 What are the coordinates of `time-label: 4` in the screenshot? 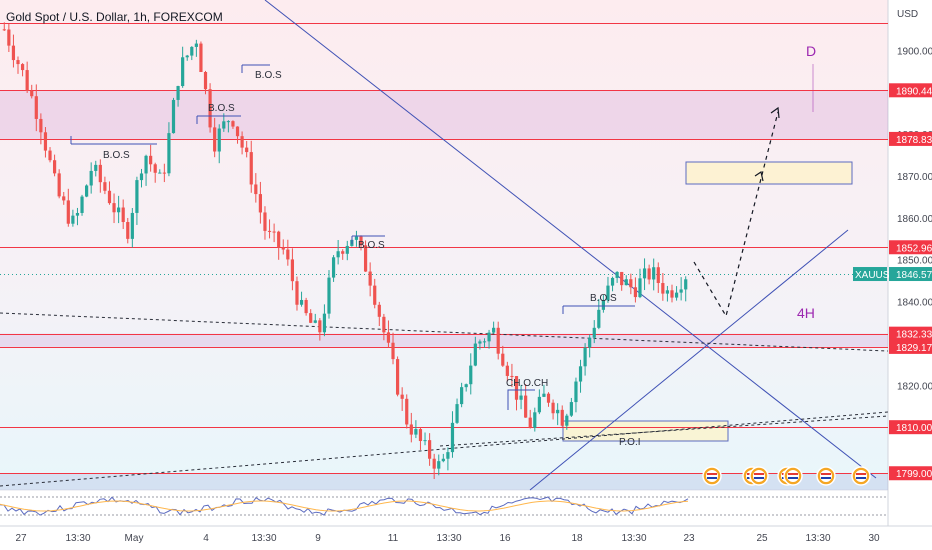 It's located at (206, 538).